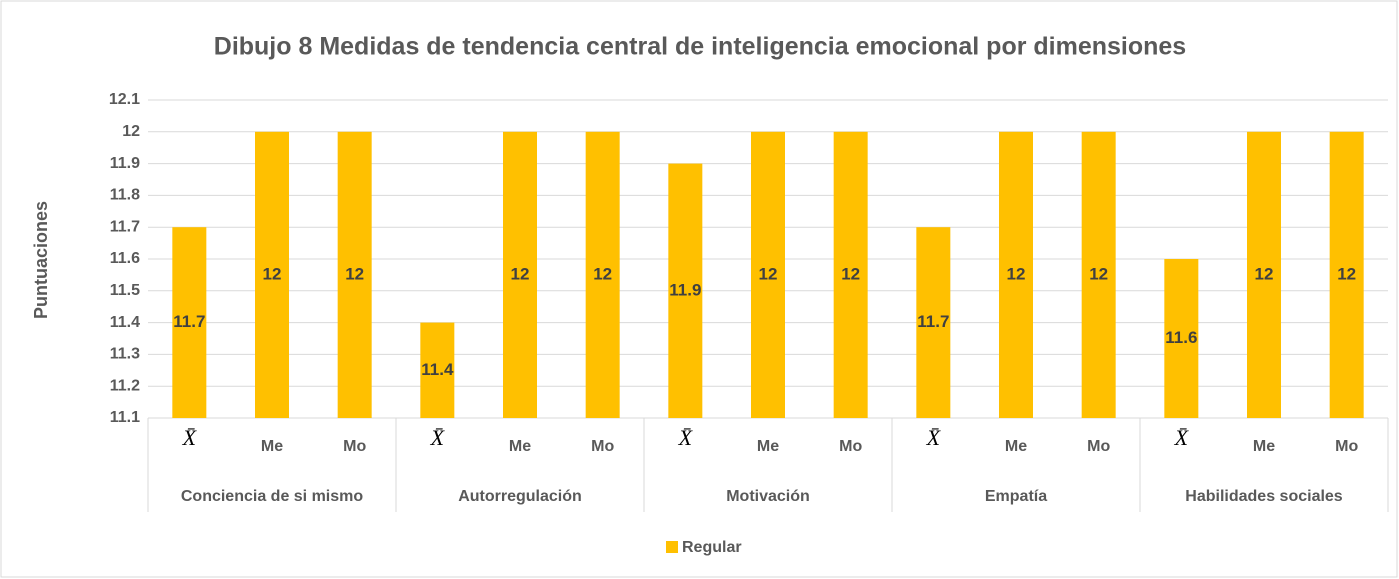 The width and height of the screenshot is (1399, 579). Describe the element at coordinates (125, 195) in the screenshot. I see `y-tick-label: 11.8` at that location.